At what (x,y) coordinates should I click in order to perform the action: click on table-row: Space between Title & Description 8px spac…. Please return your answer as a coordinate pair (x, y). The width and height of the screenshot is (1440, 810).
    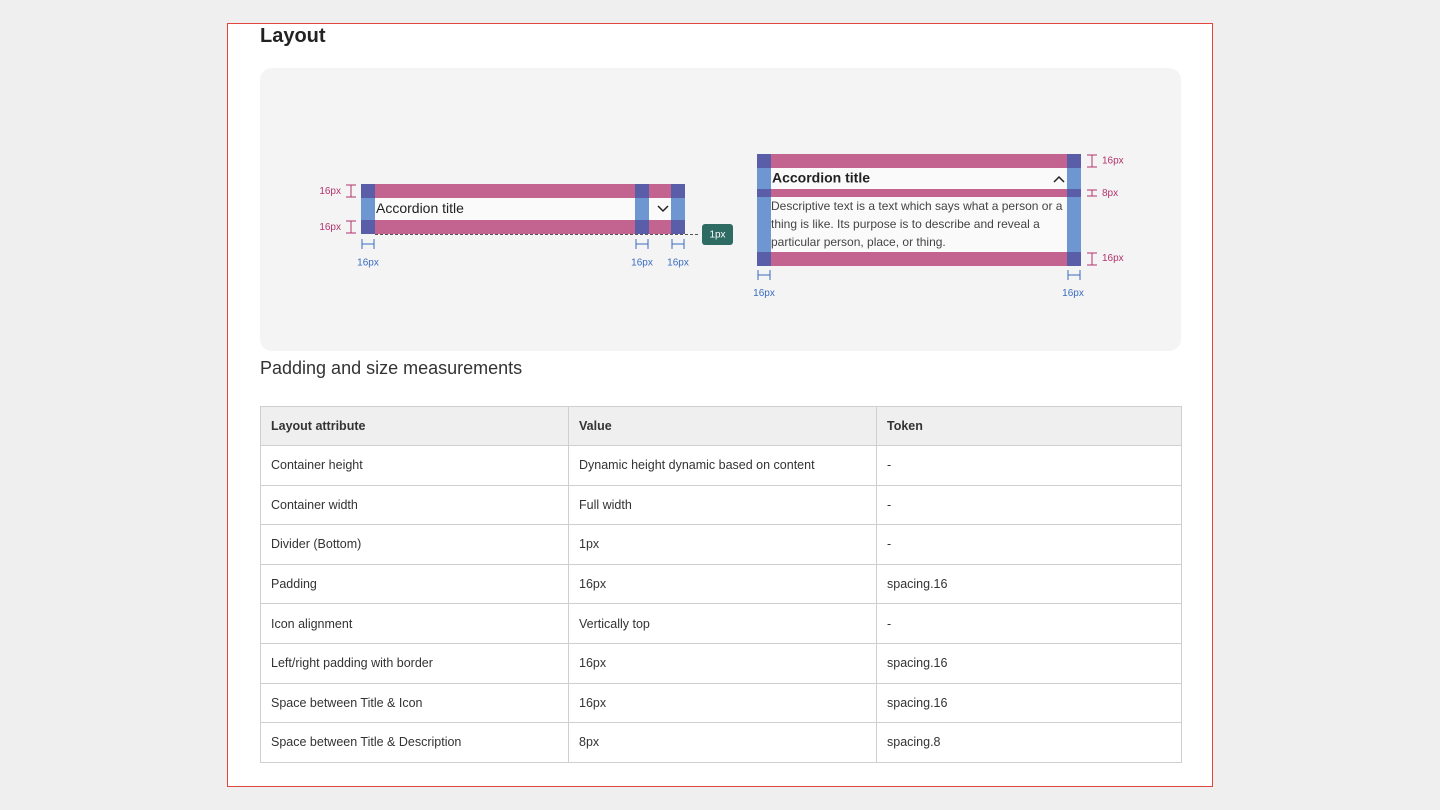
    Looking at the image, I should click on (721, 742).